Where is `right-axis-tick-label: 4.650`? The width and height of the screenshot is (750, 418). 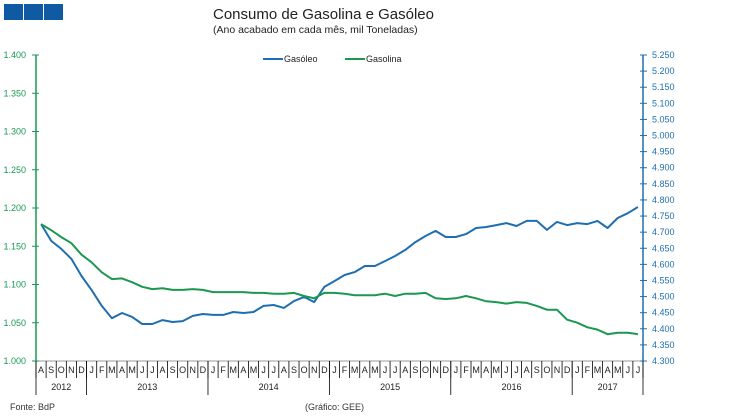
right-axis-tick-label: 4.650 is located at coordinates (663, 248).